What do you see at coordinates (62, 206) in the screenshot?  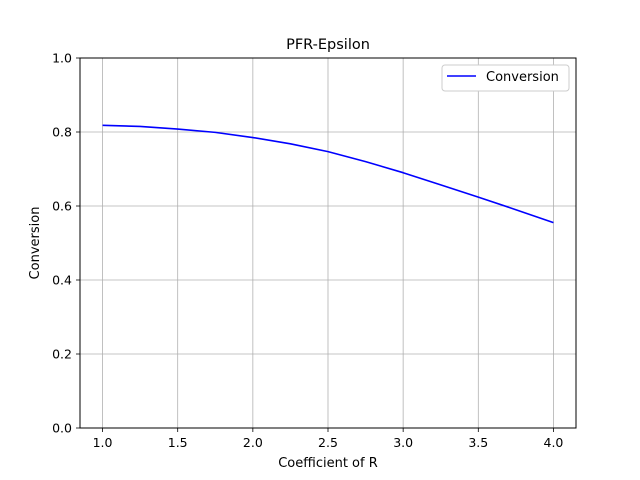 I see `y-tick-label: 0.6` at bounding box center [62, 206].